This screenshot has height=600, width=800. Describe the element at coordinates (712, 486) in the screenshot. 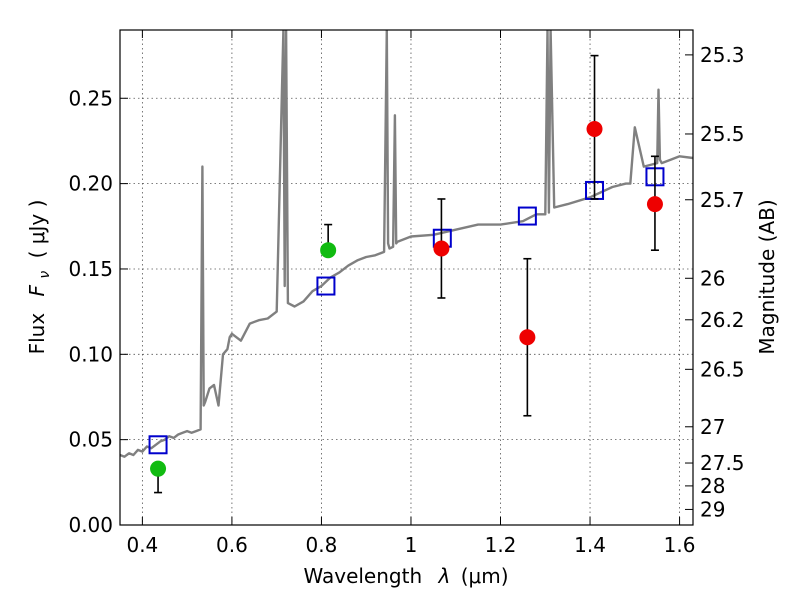

I see `right-tick-label-8: 28` at that location.